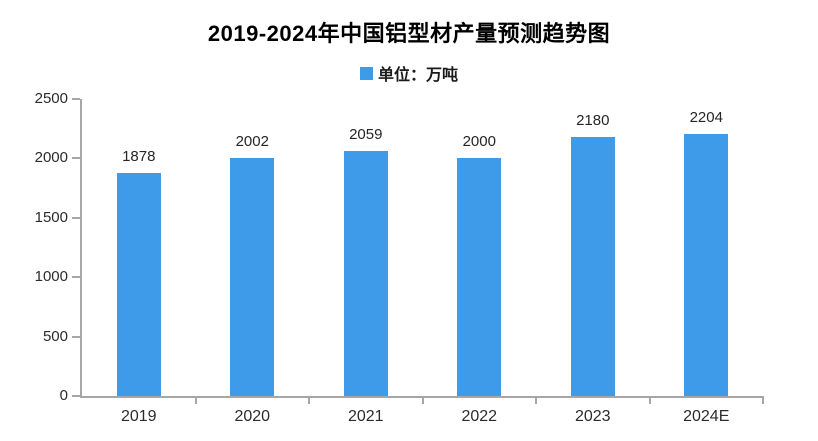  I want to click on y-axis-tick-label: 1000, so click(51, 277).